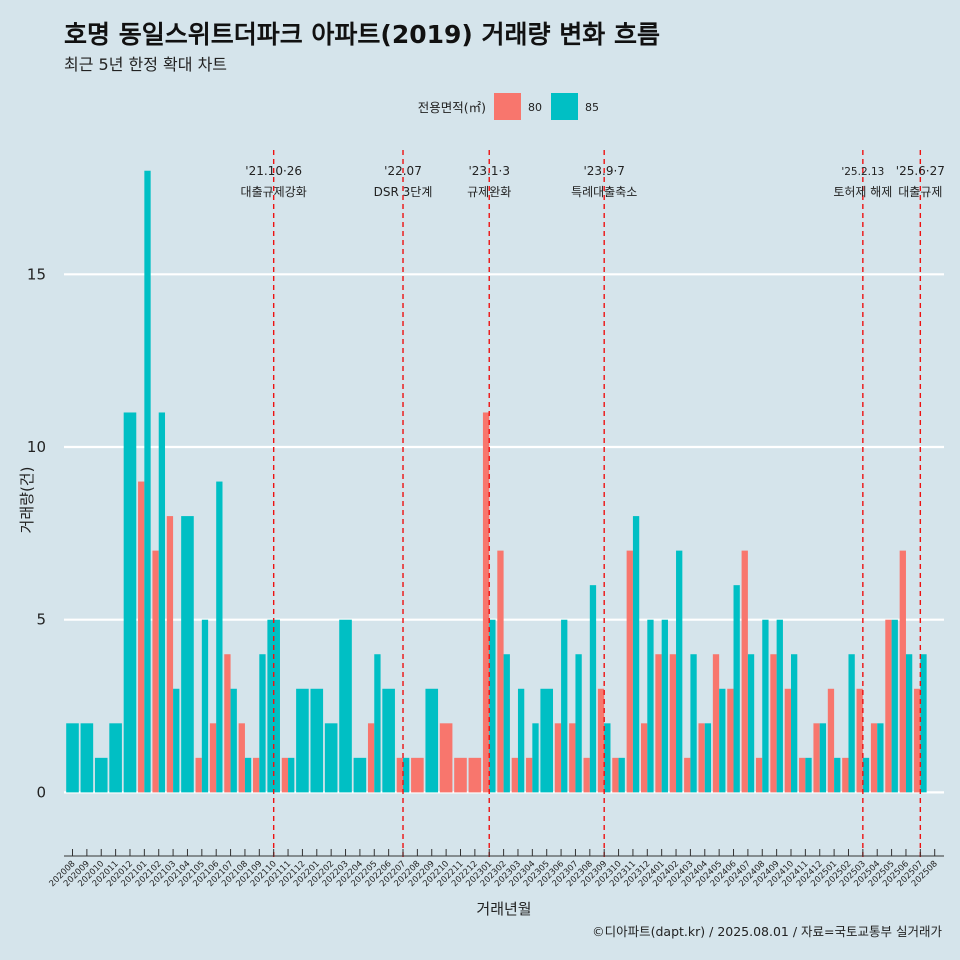  I want to click on y-tick-label: 15, so click(36, 274).